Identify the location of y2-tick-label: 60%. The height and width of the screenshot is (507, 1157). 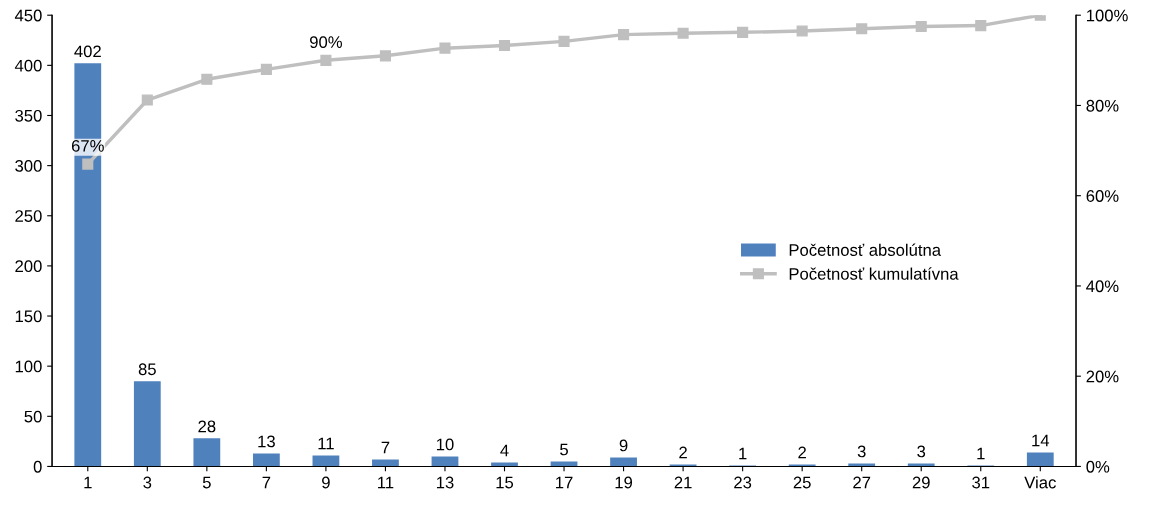
(1102, 196).